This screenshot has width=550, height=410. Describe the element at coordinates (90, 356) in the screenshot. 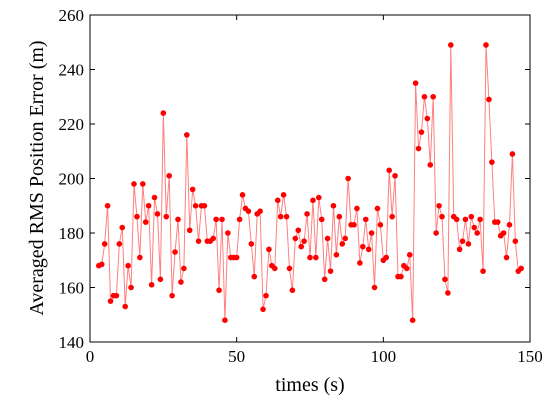

I see `x-tick-label: 0` at that location.